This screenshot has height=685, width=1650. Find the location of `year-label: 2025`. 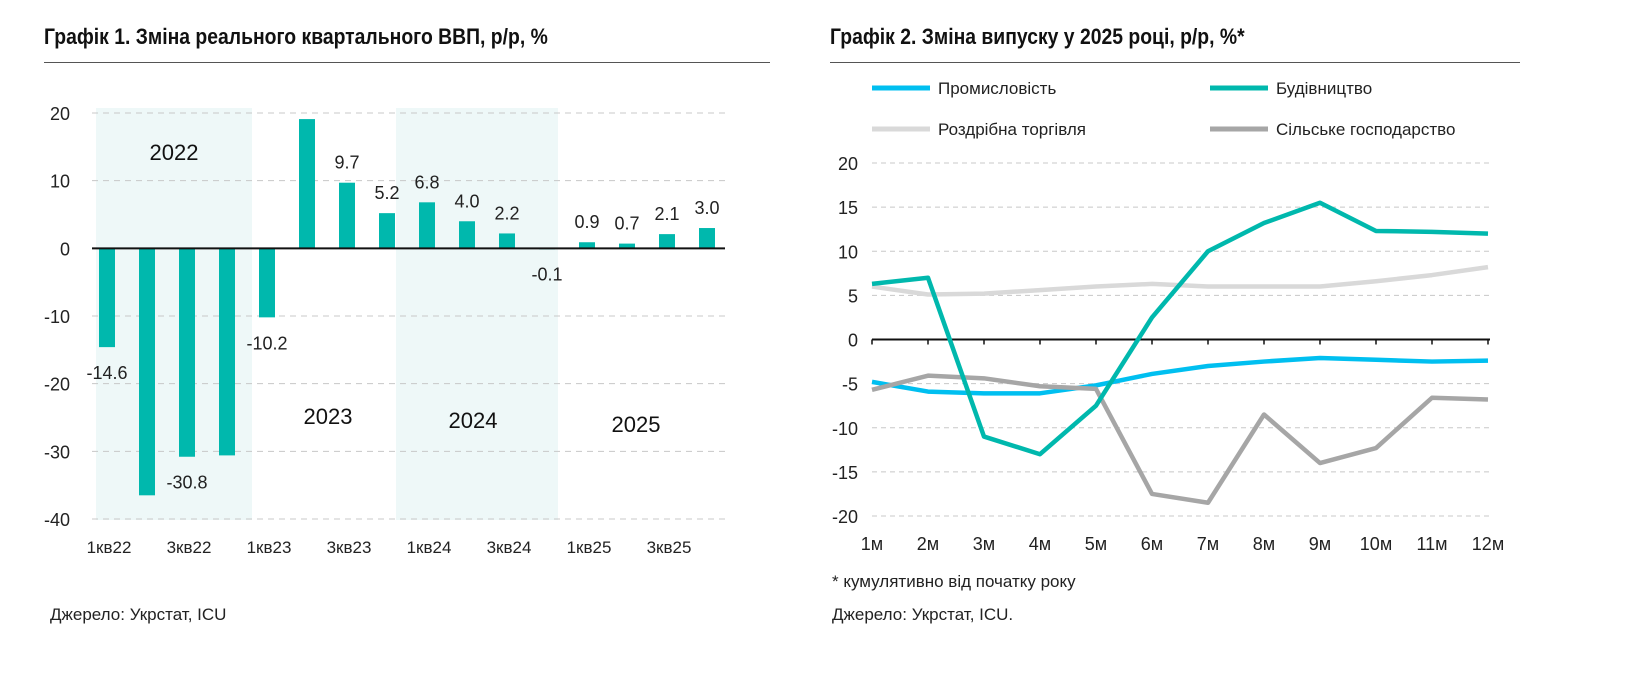

year-label: 2025 is located at coordinates (636, 424).